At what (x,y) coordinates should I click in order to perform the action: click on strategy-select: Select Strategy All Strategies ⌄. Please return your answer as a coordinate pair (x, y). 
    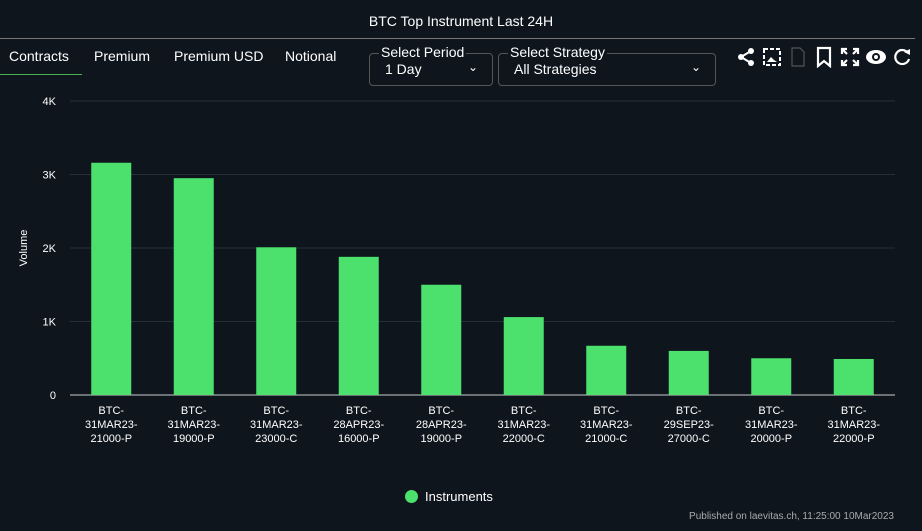
    Looking at the image, I should click on (607, 65).